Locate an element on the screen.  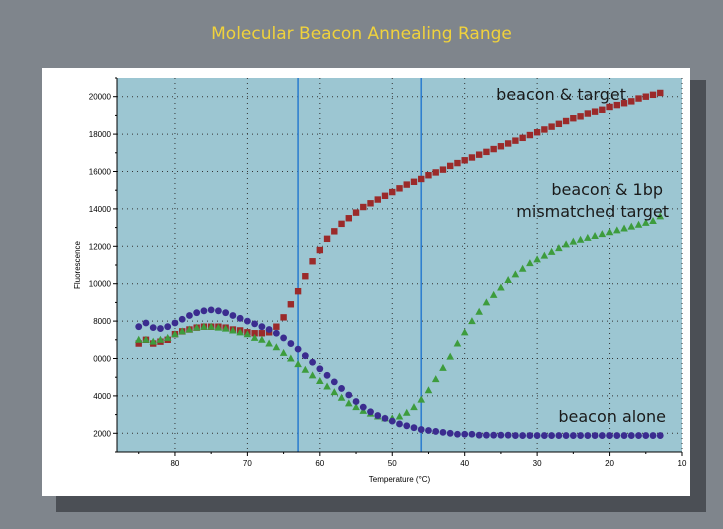
annotation-mismatched-target: mismatched target is located at coordinates (592, 211).